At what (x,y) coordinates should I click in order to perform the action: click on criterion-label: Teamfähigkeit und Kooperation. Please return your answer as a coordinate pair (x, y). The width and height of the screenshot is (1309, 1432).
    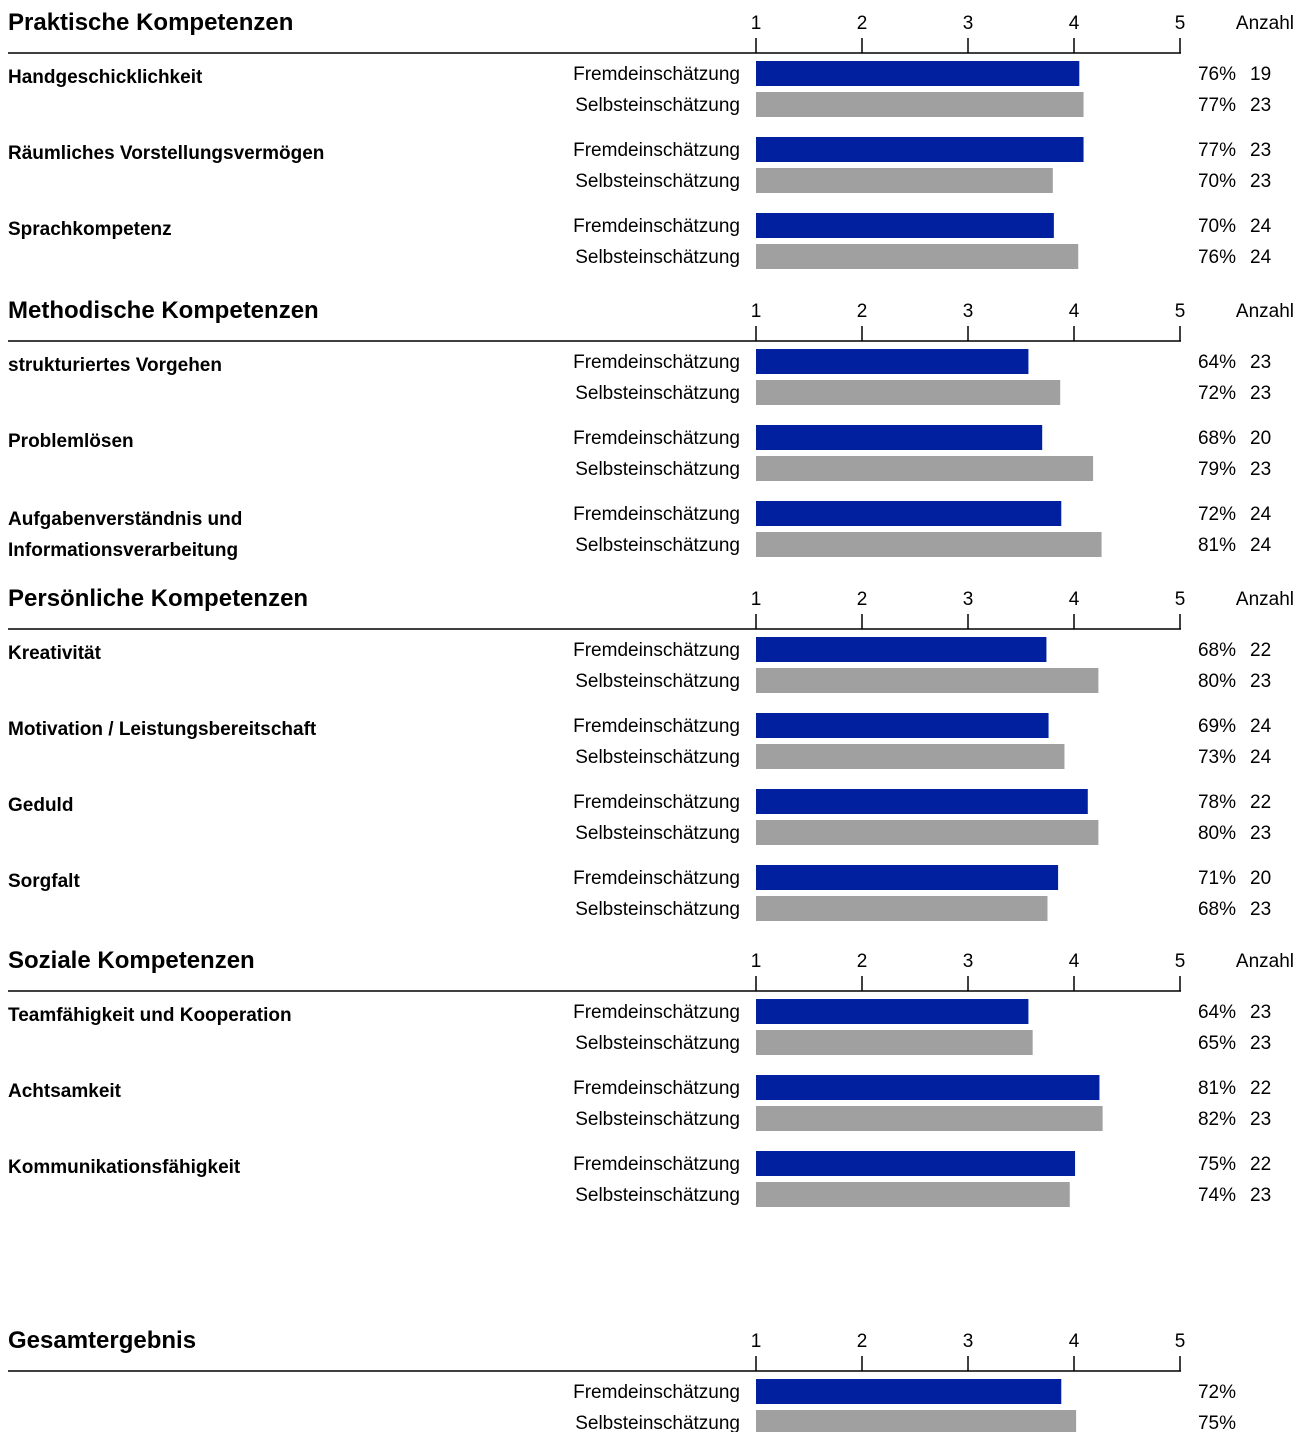
    Looking at the image, I should click on (150, 1015).